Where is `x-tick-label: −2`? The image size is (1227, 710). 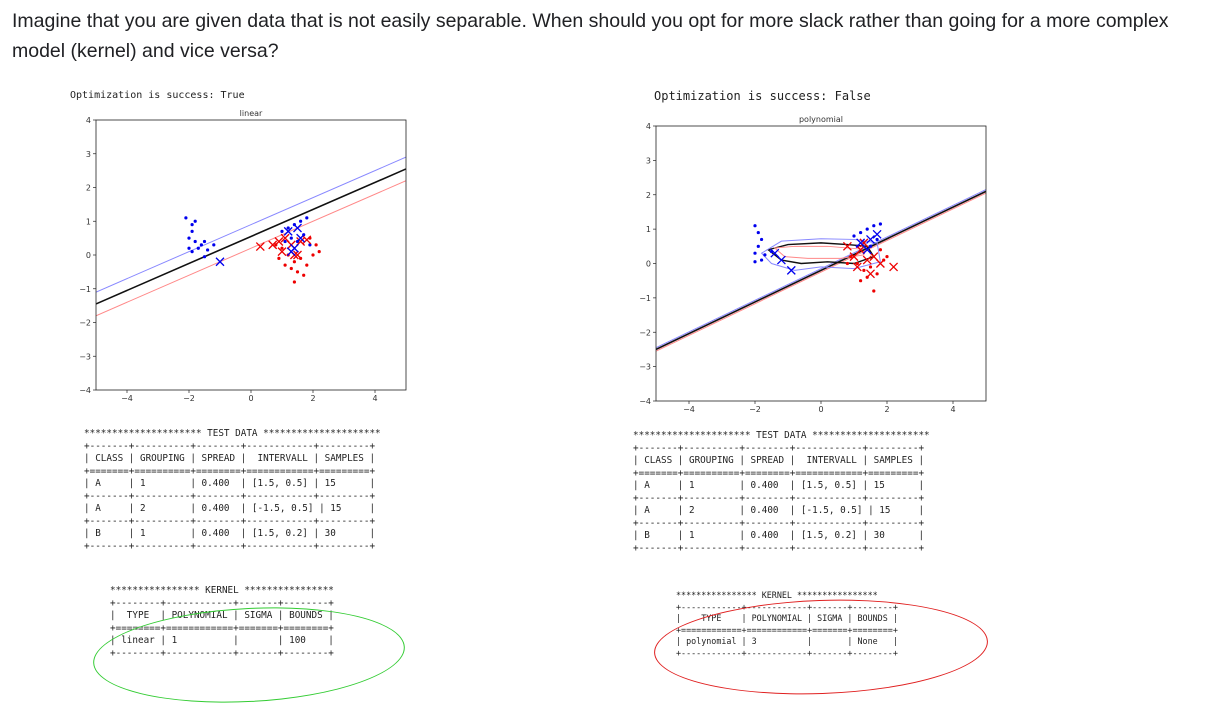
x-tick-label: −2 is located at coordinates (189, 398).